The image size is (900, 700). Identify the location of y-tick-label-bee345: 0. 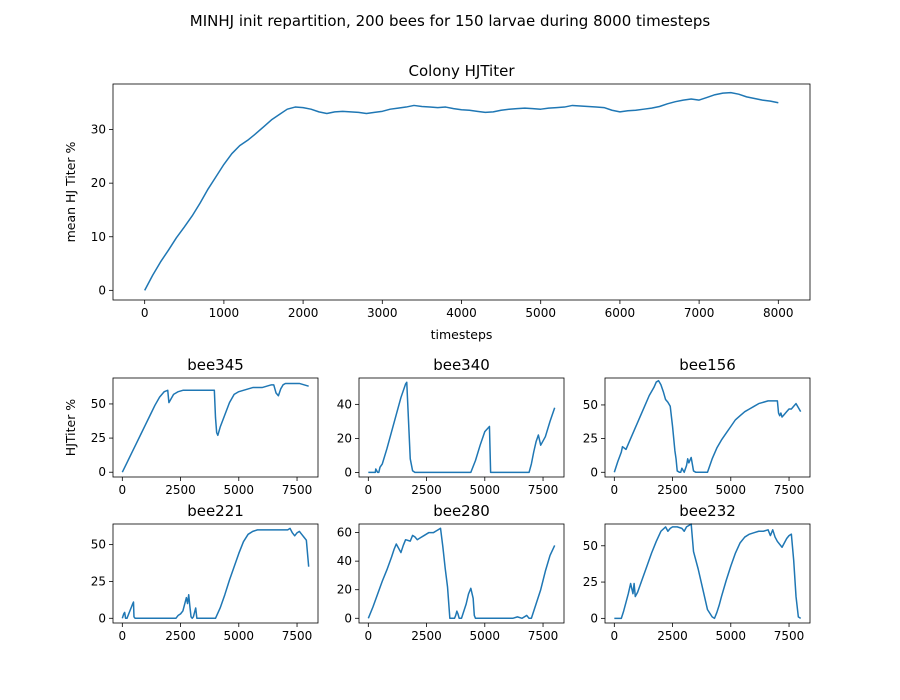
(102, 472).